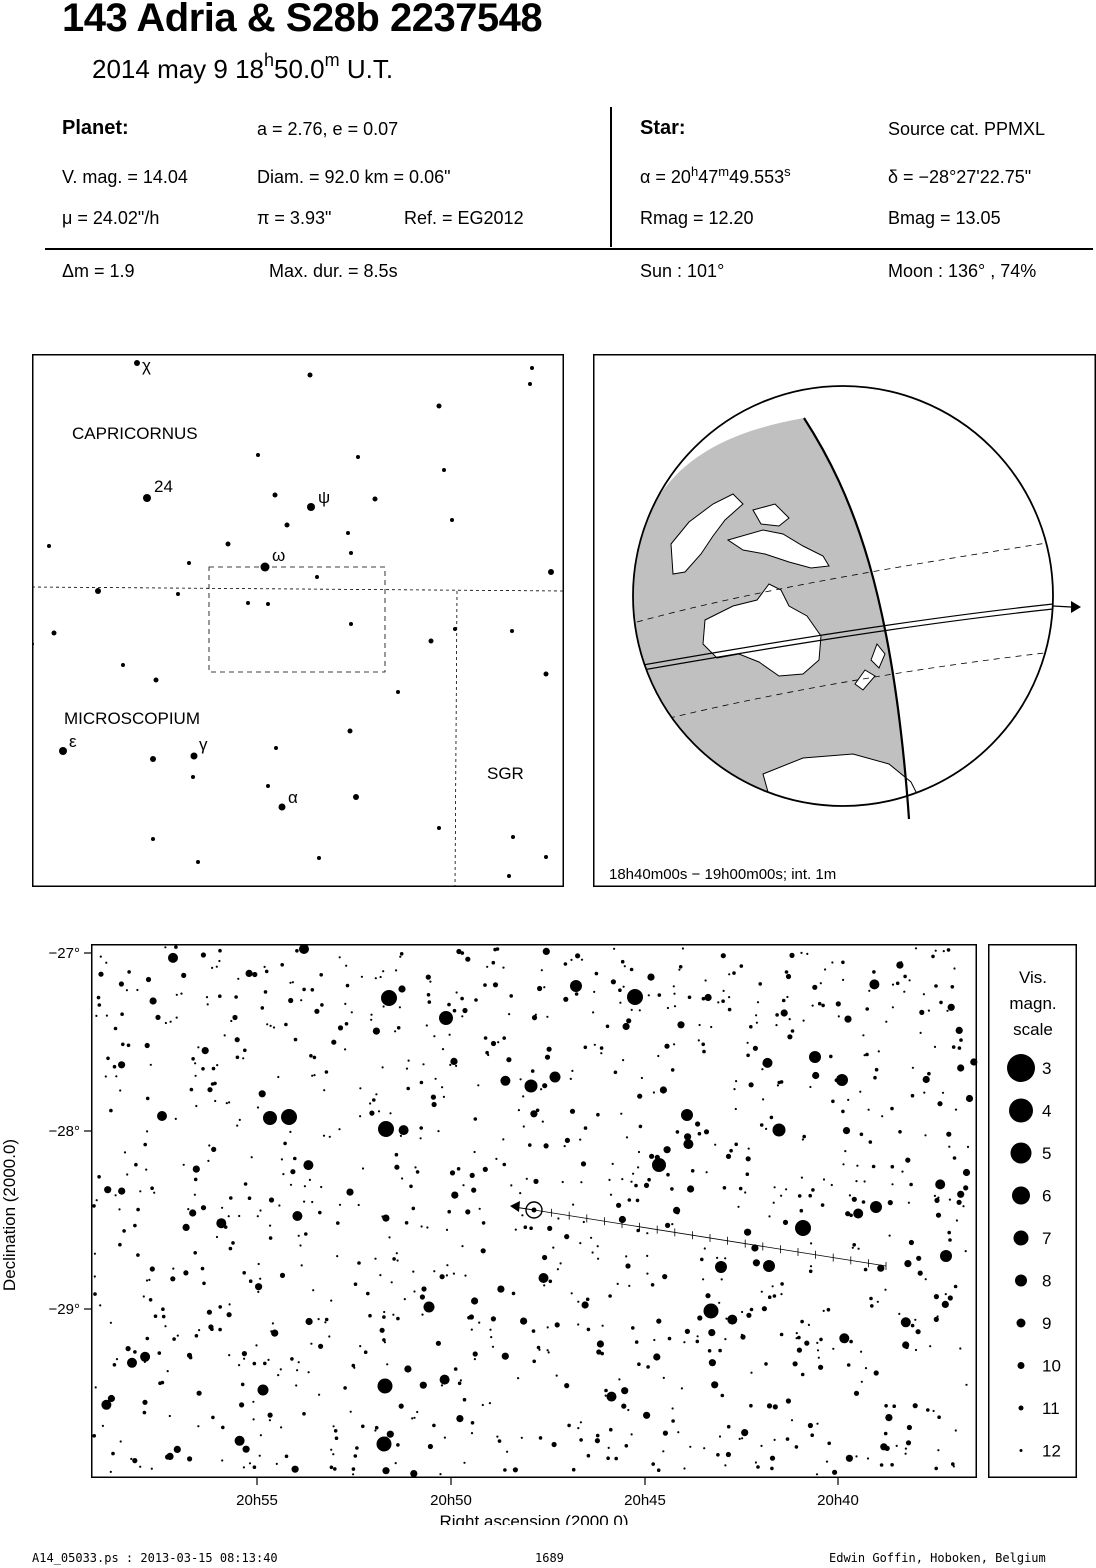 The width and height of the screenshot is (1096, 1568). I want to click on dec-tick-29: −29°, so click(64, 1309).